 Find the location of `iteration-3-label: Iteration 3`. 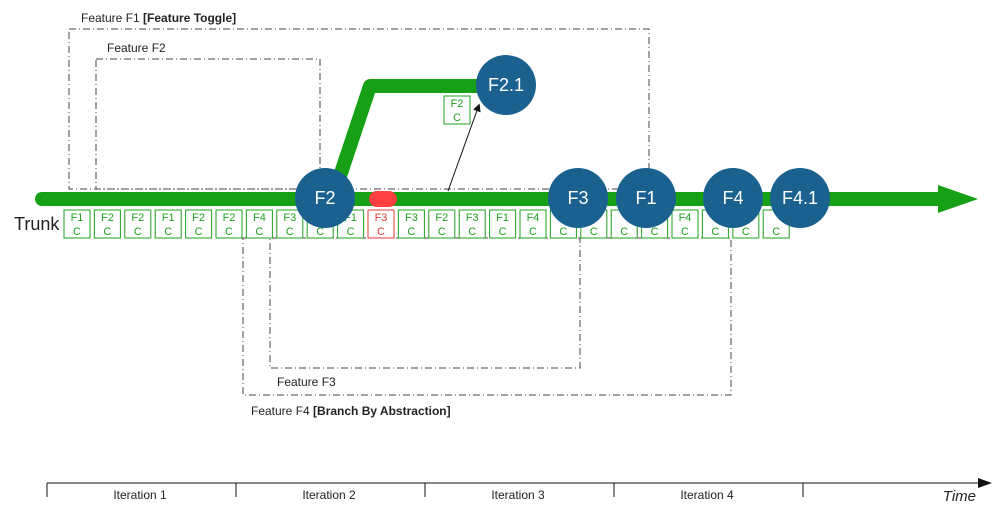

iteration-3-label: Iteration 3 is located at coordinates (518, 495).